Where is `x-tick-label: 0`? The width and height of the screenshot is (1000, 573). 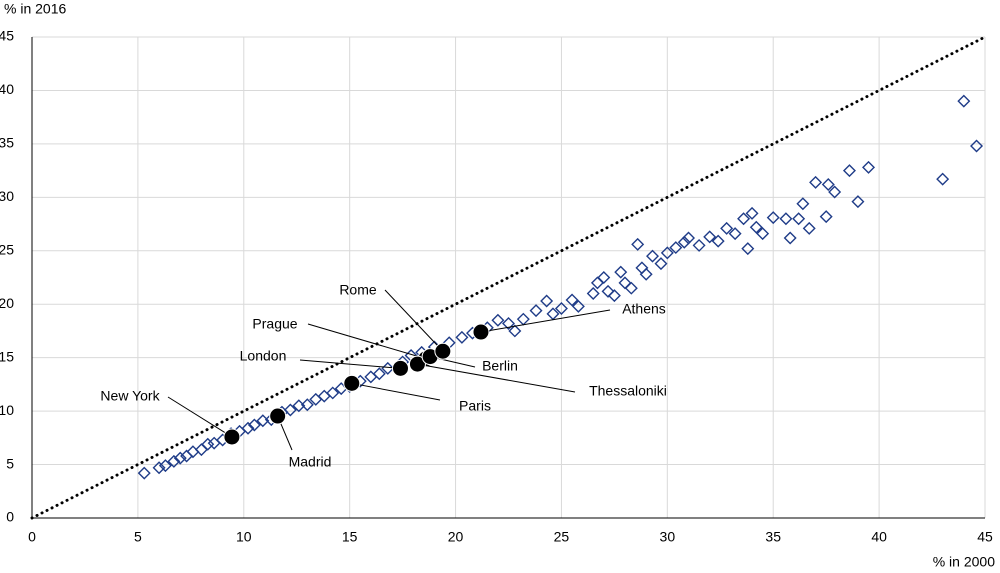
x-tick-label: 0 is located at coordinates (32, 537).